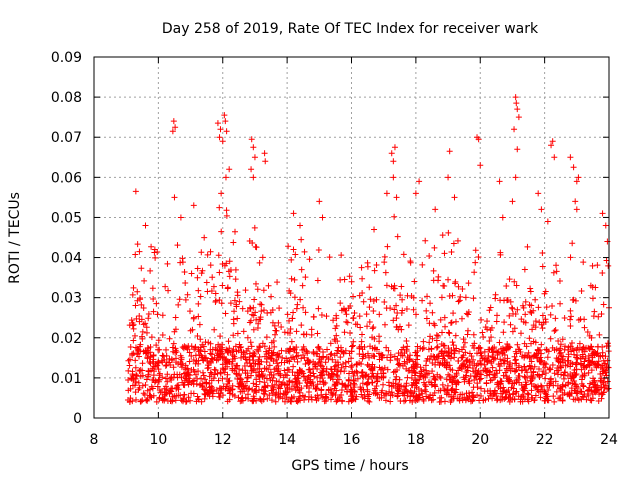  Describe the element at coordinates (66, 339) in the screenshot. I see `y-tick-label: 0.02` at that location.